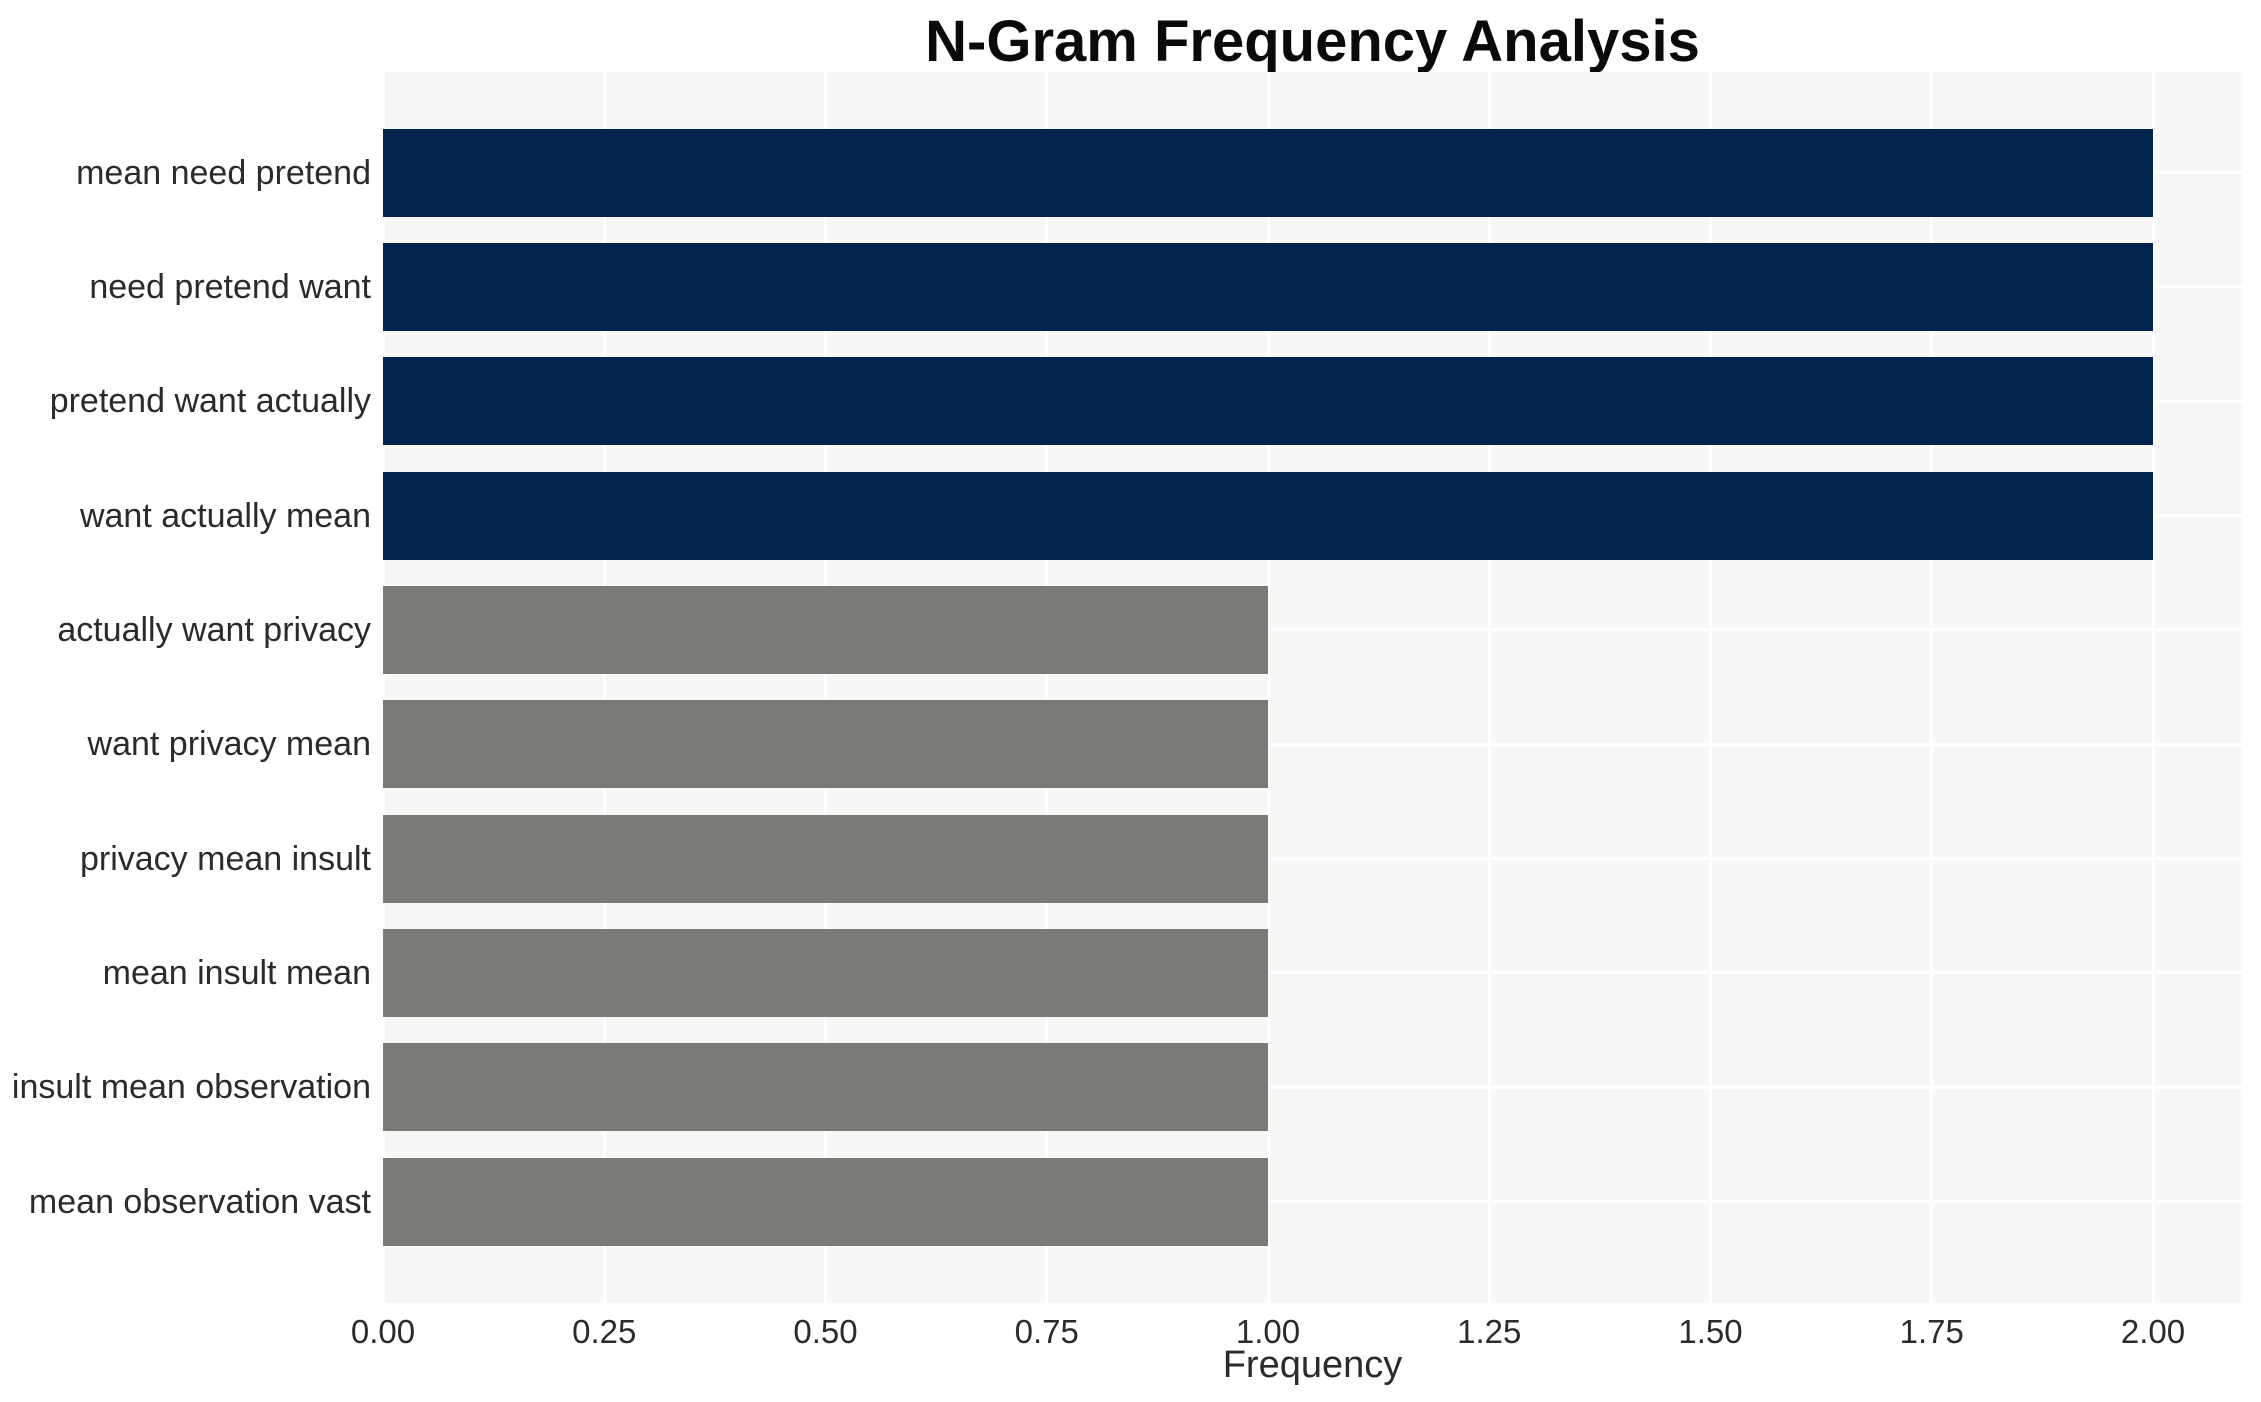 This screenshot has width=2261, height=1402. I want to click on x-tick-label: 1.75, so click(1931, 1331).